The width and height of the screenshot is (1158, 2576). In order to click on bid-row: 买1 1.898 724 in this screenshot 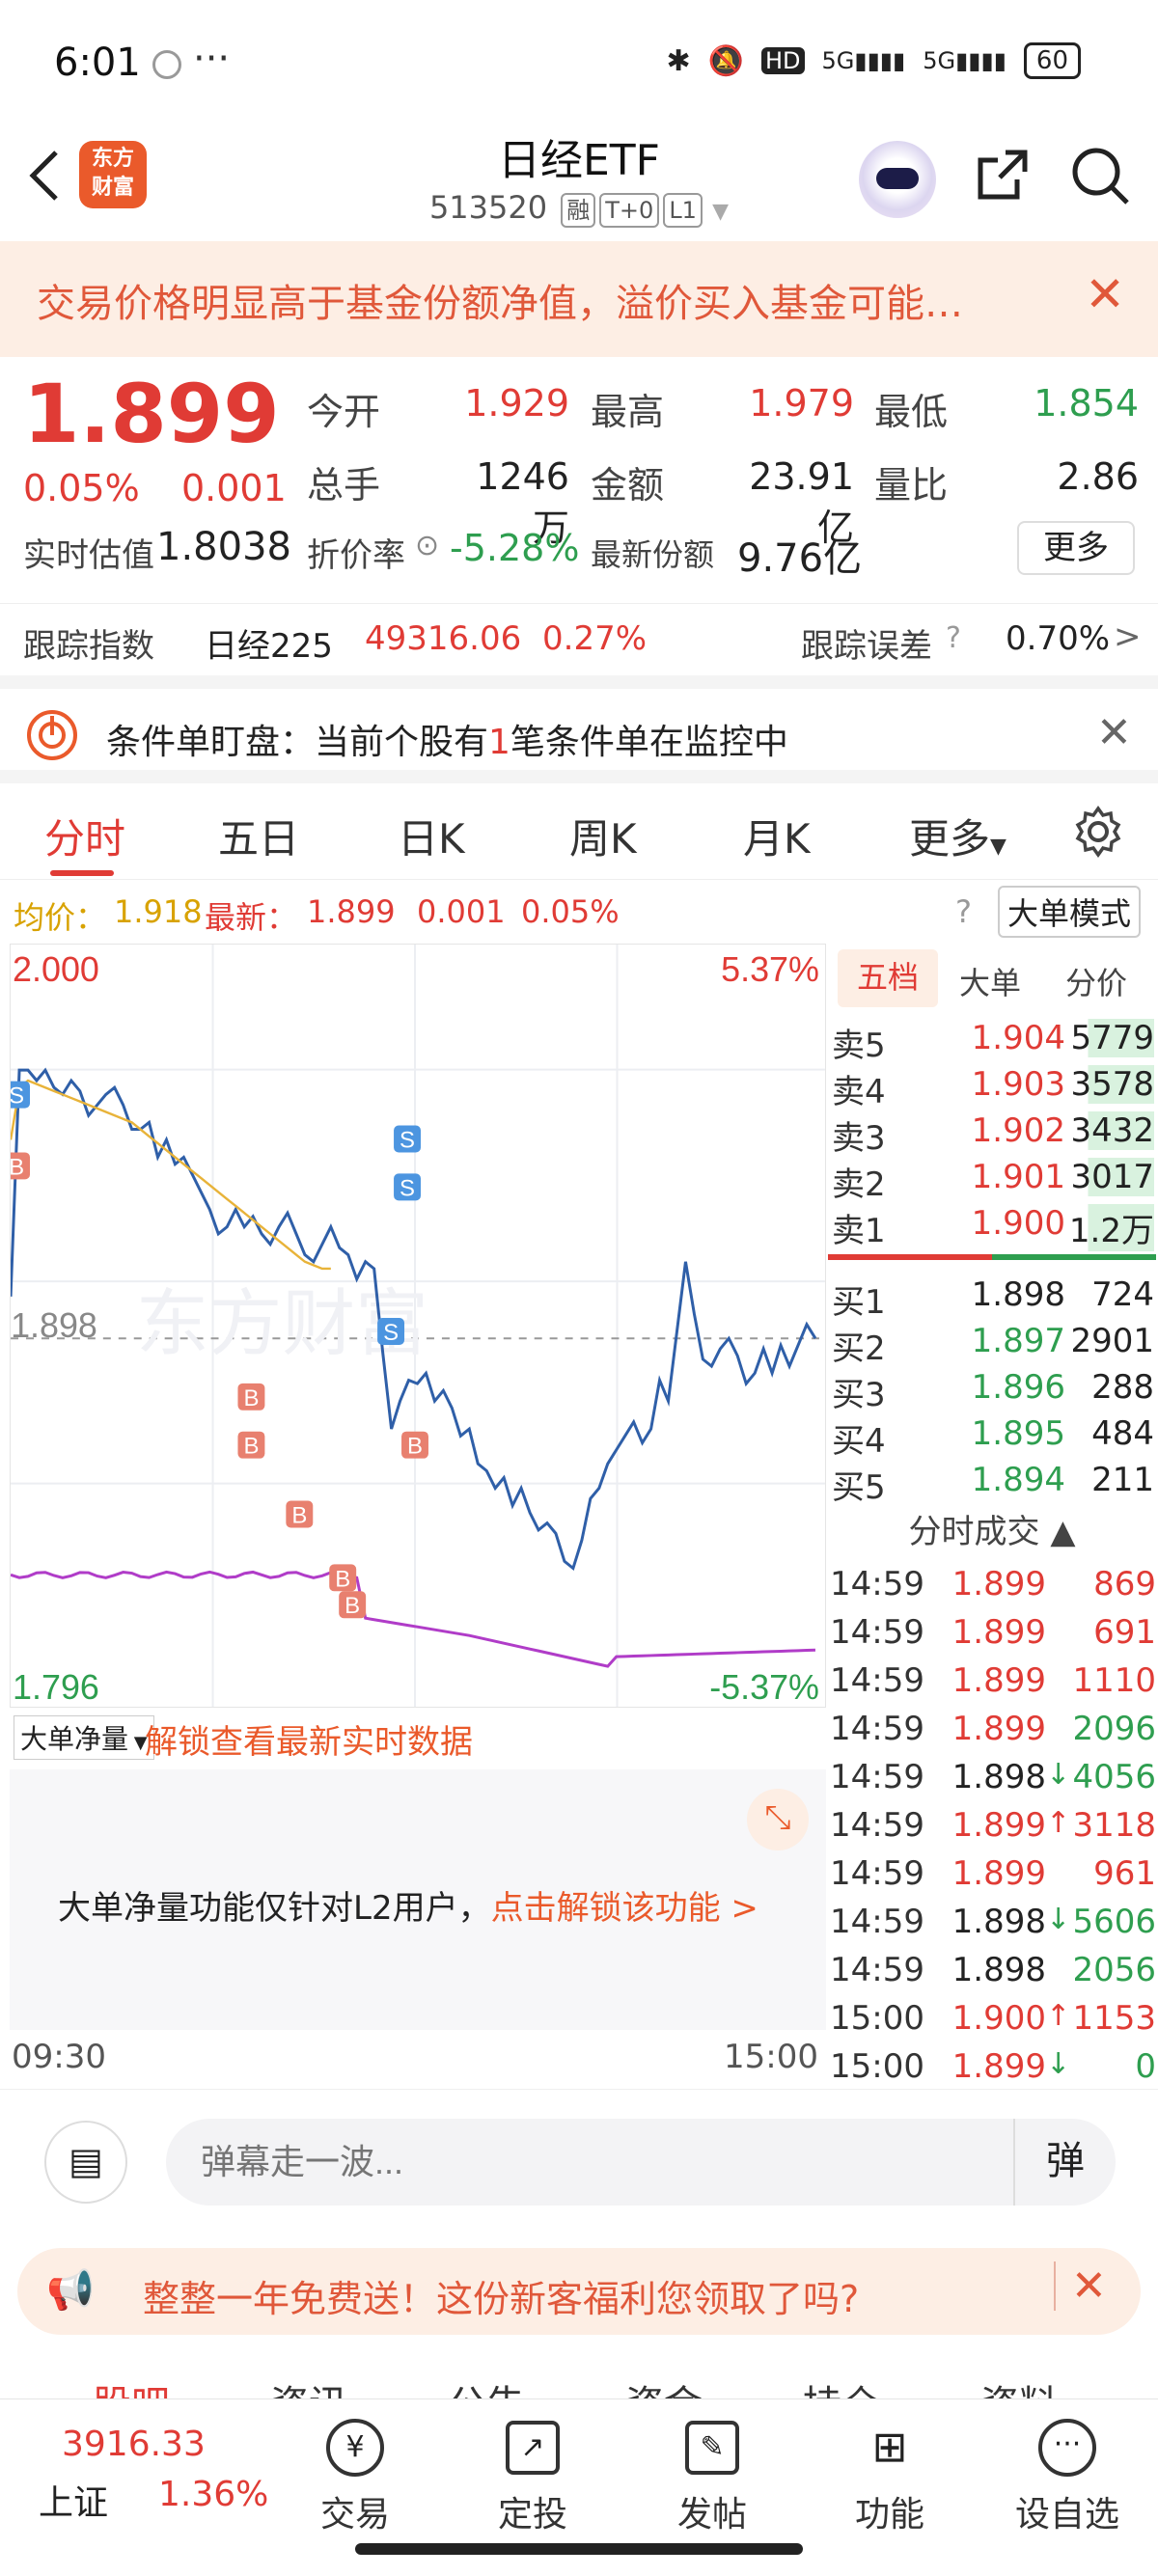, I will do `click(992, 1297)`.